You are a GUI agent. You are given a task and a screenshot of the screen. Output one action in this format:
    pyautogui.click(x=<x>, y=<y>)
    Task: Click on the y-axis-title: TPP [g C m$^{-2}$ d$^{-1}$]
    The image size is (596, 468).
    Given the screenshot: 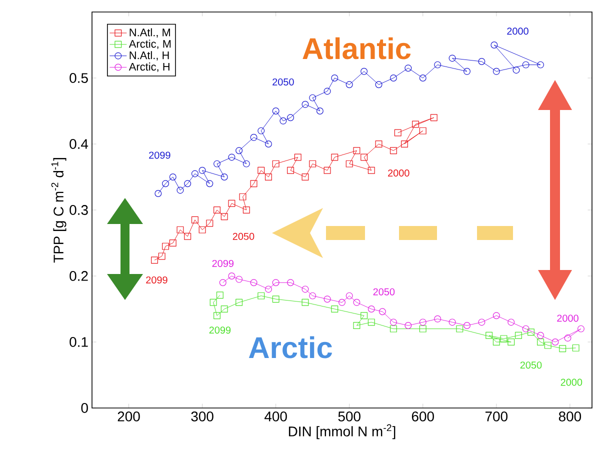 What is the action you would take?
    pyautogui.click(x=58, y=210)
    